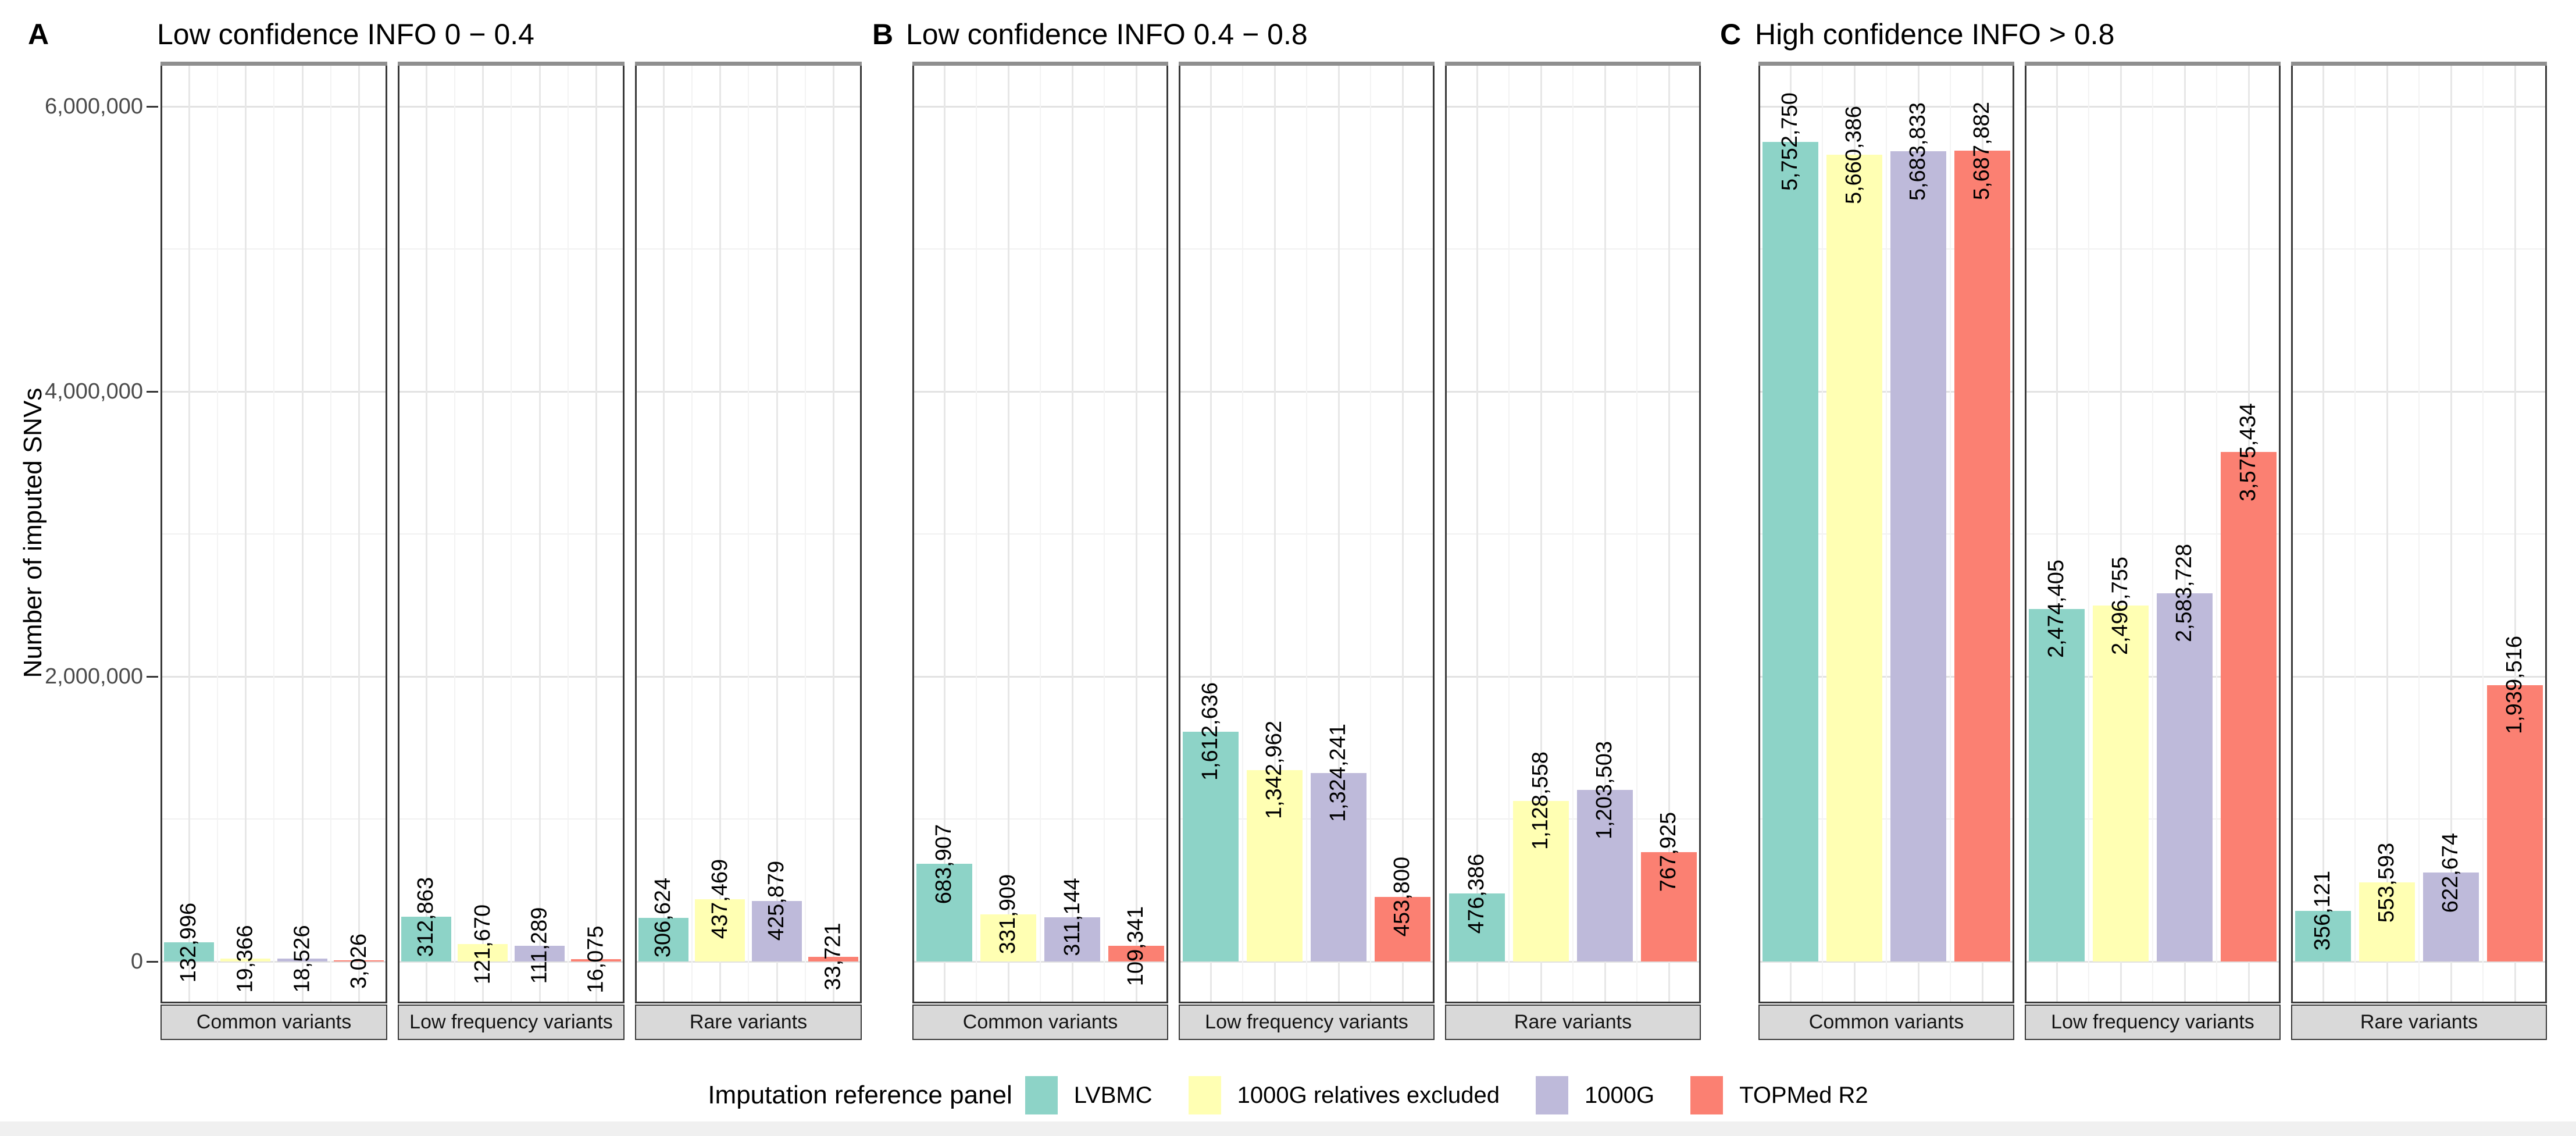 Image resolution: width=2576 pixels, height=1136 pixels. Describe the element at coordinates (1040, 1022) in the screenshot. I see `facet-strip-label: Common variants` at that location.